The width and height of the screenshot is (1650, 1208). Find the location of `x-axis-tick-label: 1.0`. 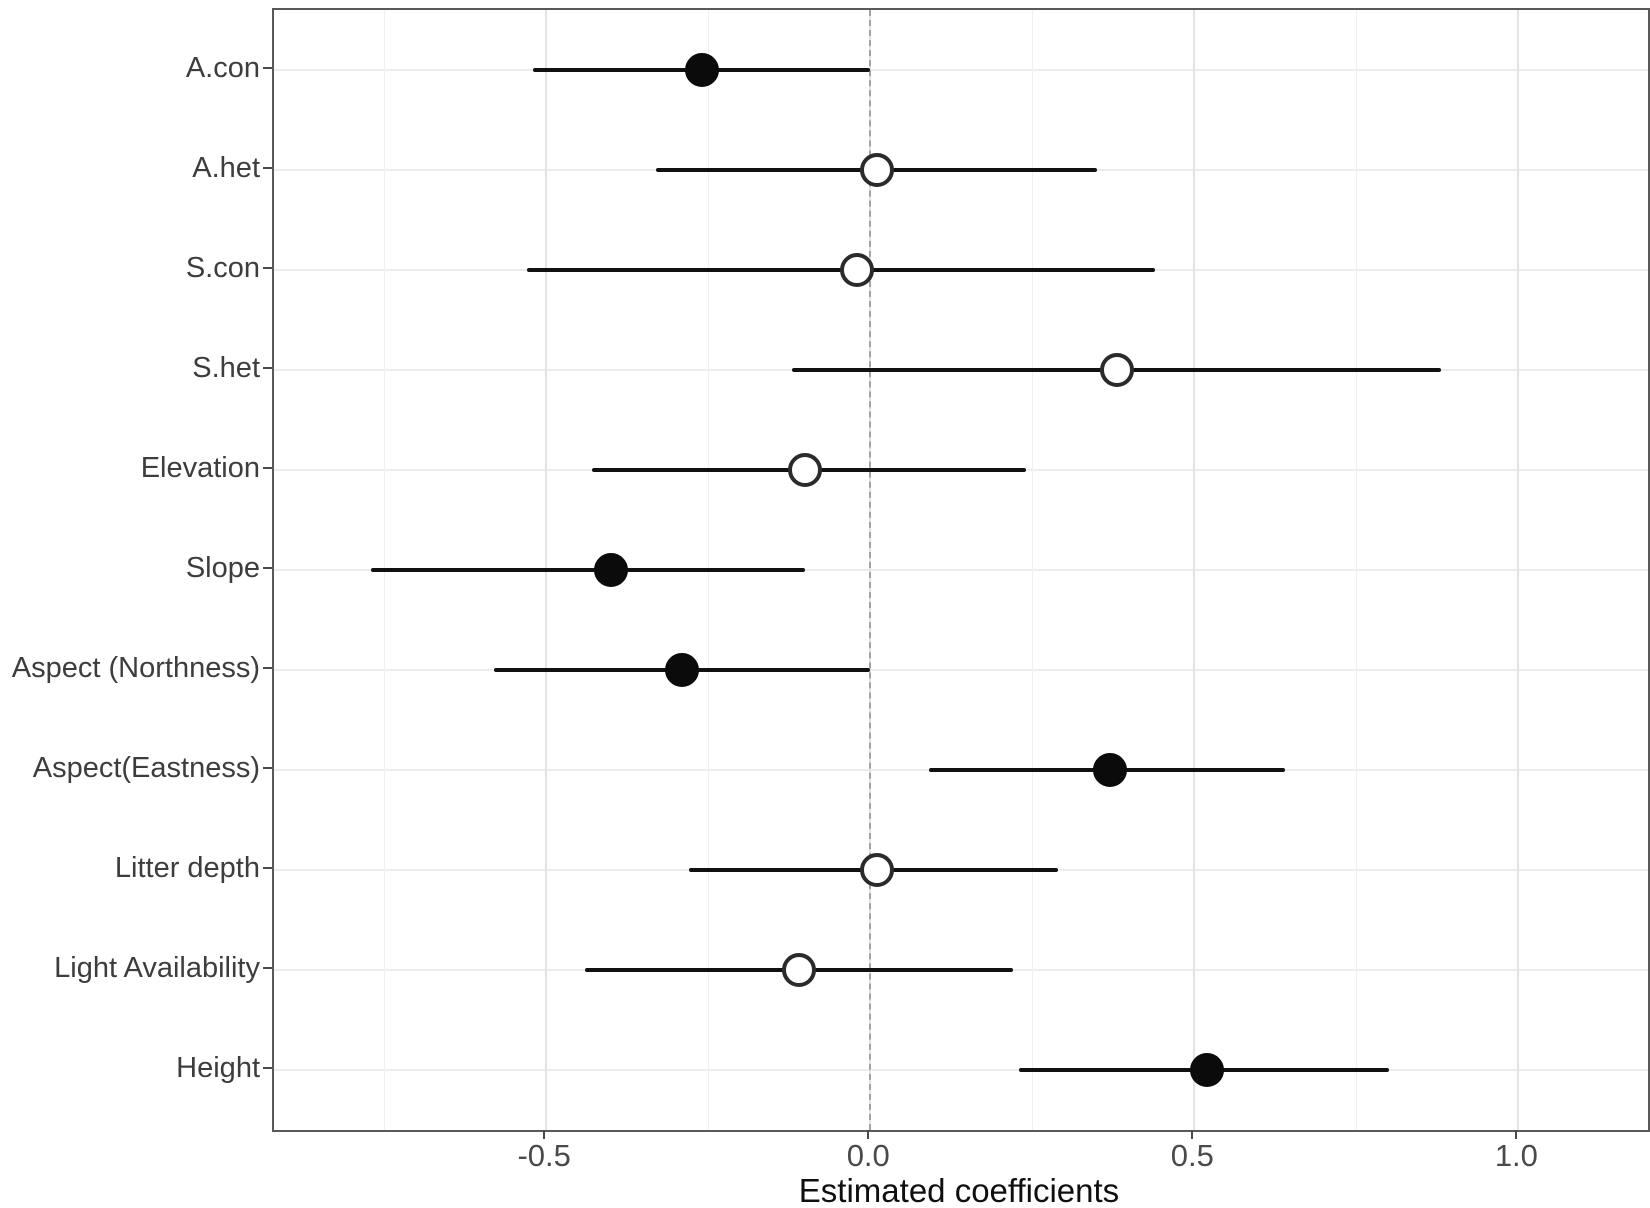

x-axis-tick-label: 1.0 is located at coordinates (1516, 1155).